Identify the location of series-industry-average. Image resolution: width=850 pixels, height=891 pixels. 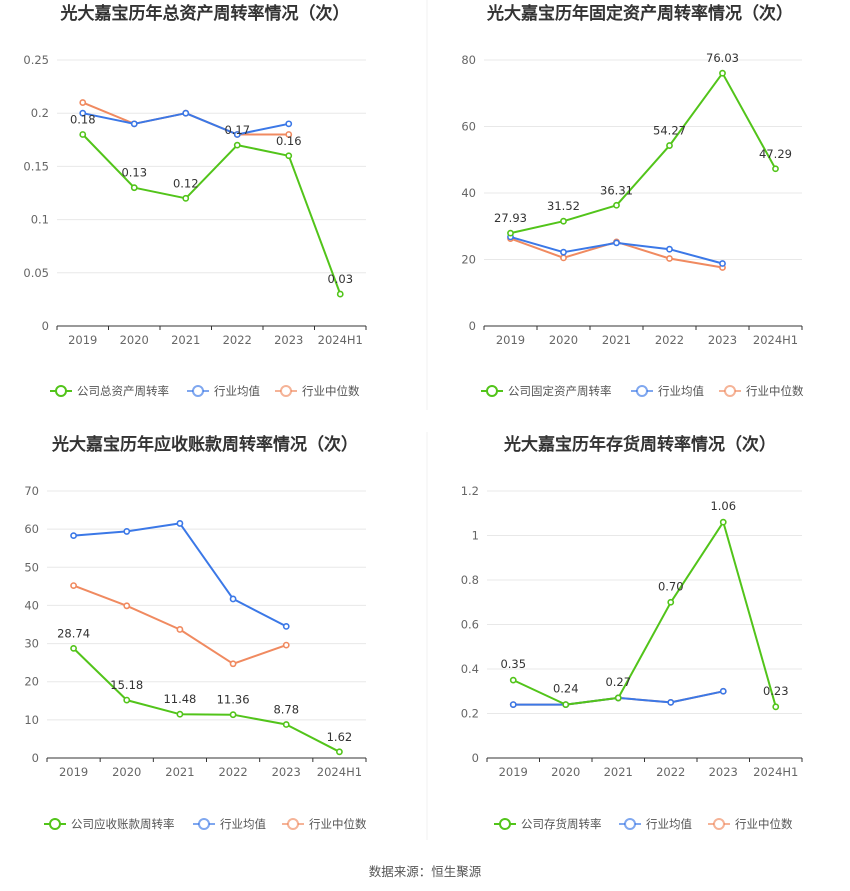
(186, 123).